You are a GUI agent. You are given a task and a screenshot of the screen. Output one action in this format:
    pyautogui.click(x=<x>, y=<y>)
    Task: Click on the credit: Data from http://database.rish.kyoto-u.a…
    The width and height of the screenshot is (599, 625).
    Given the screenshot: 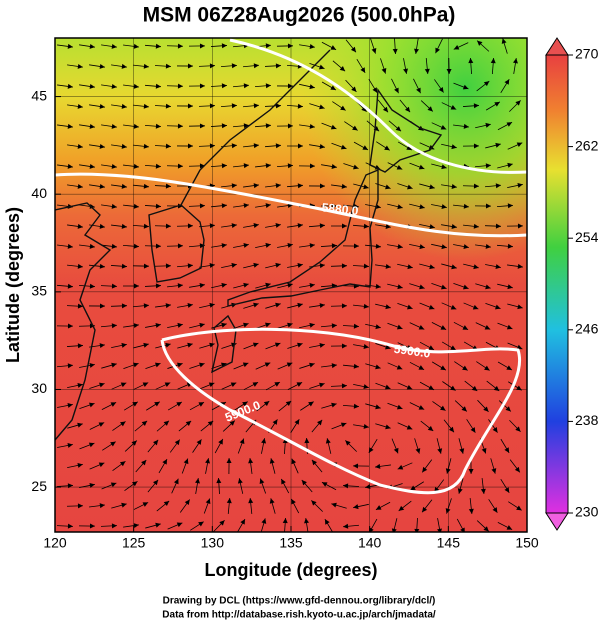 What is the action you would take?
    pyautogui.click(x=299, y=615)
    